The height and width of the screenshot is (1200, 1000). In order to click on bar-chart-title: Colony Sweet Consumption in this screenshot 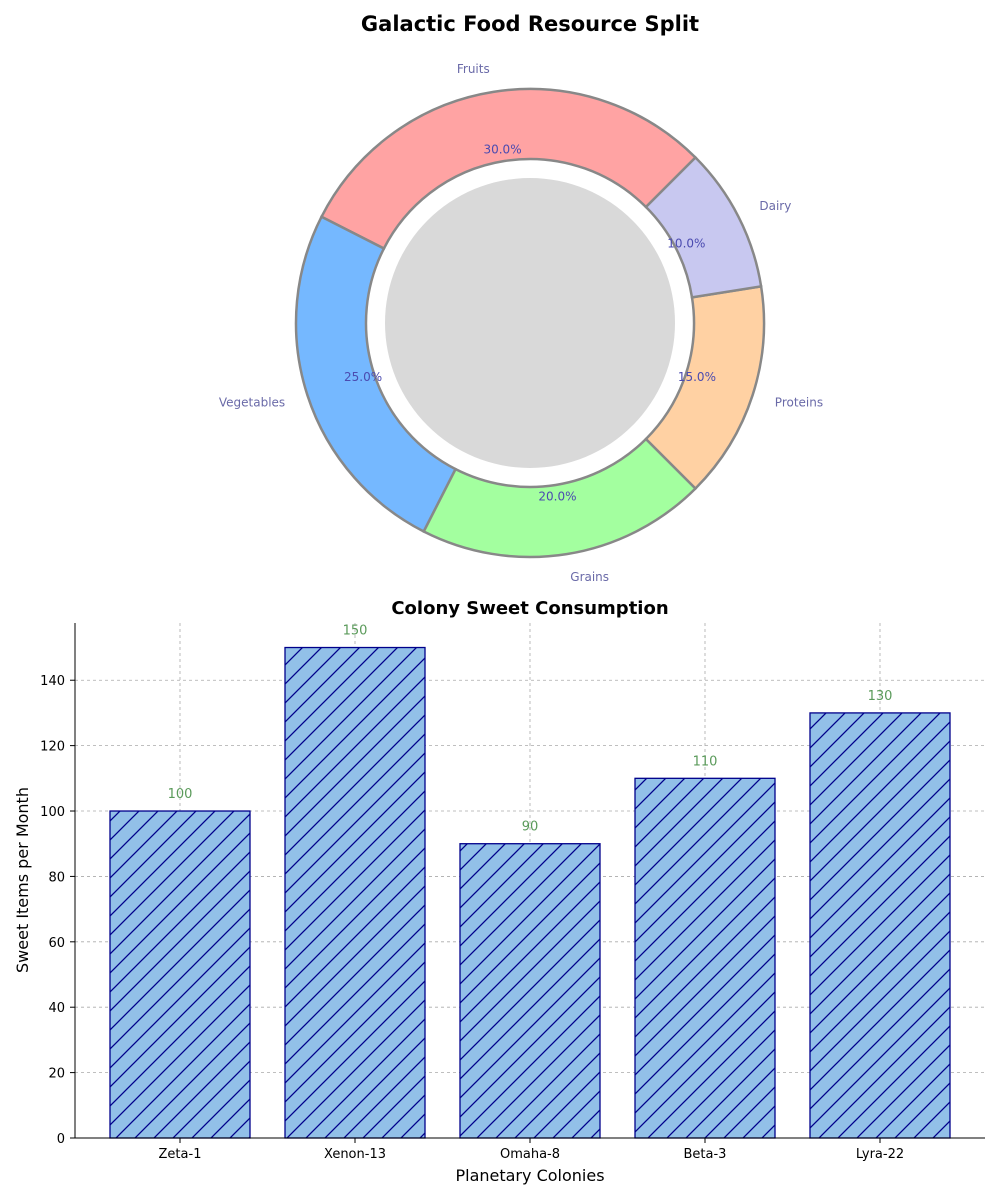, I will do `click(529, 608)`.